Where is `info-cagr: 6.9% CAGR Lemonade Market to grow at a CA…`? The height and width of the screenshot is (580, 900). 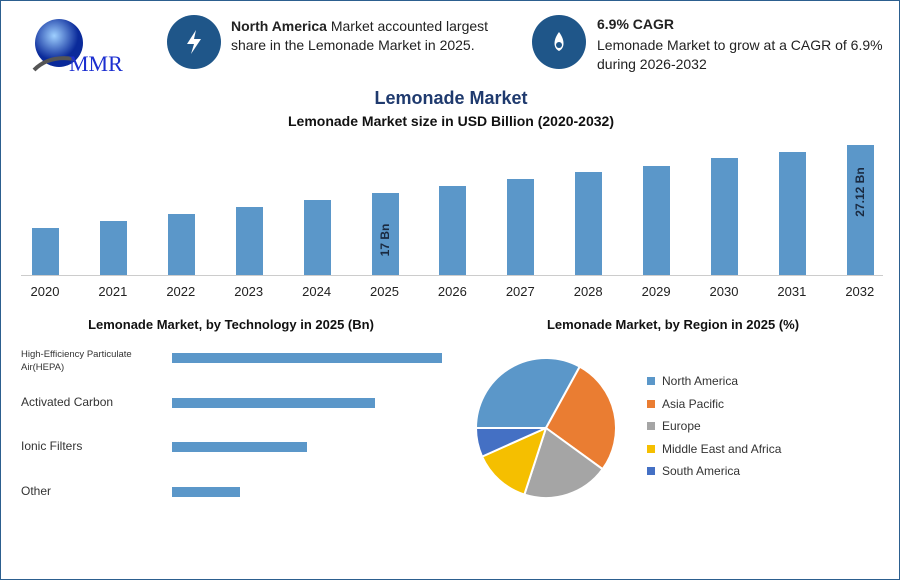 info-cagr: 6.9% CAGR Lemonade Market to grow at a CA… is located at coordinates (740, 44).